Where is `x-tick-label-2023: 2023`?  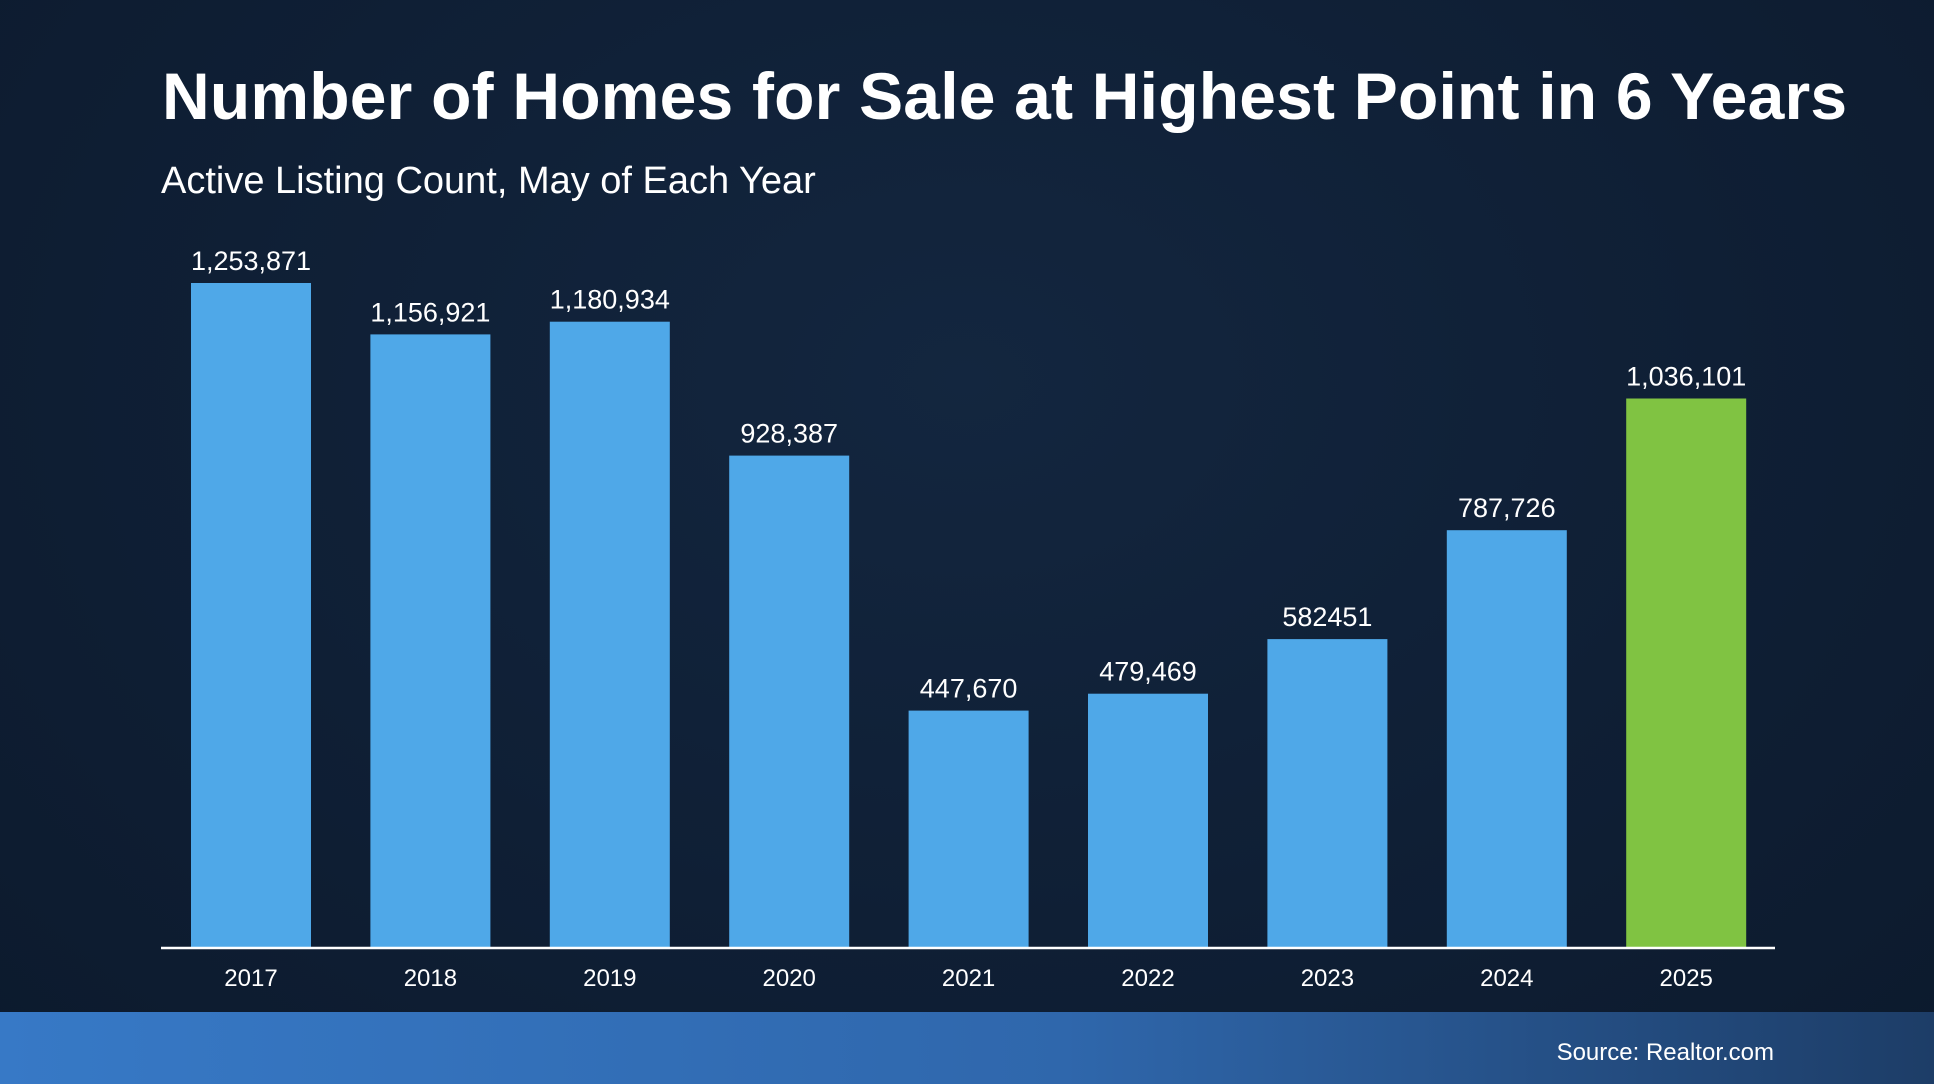
x-tick-label-2023: 2023 is located at coordinates (1327, 978).